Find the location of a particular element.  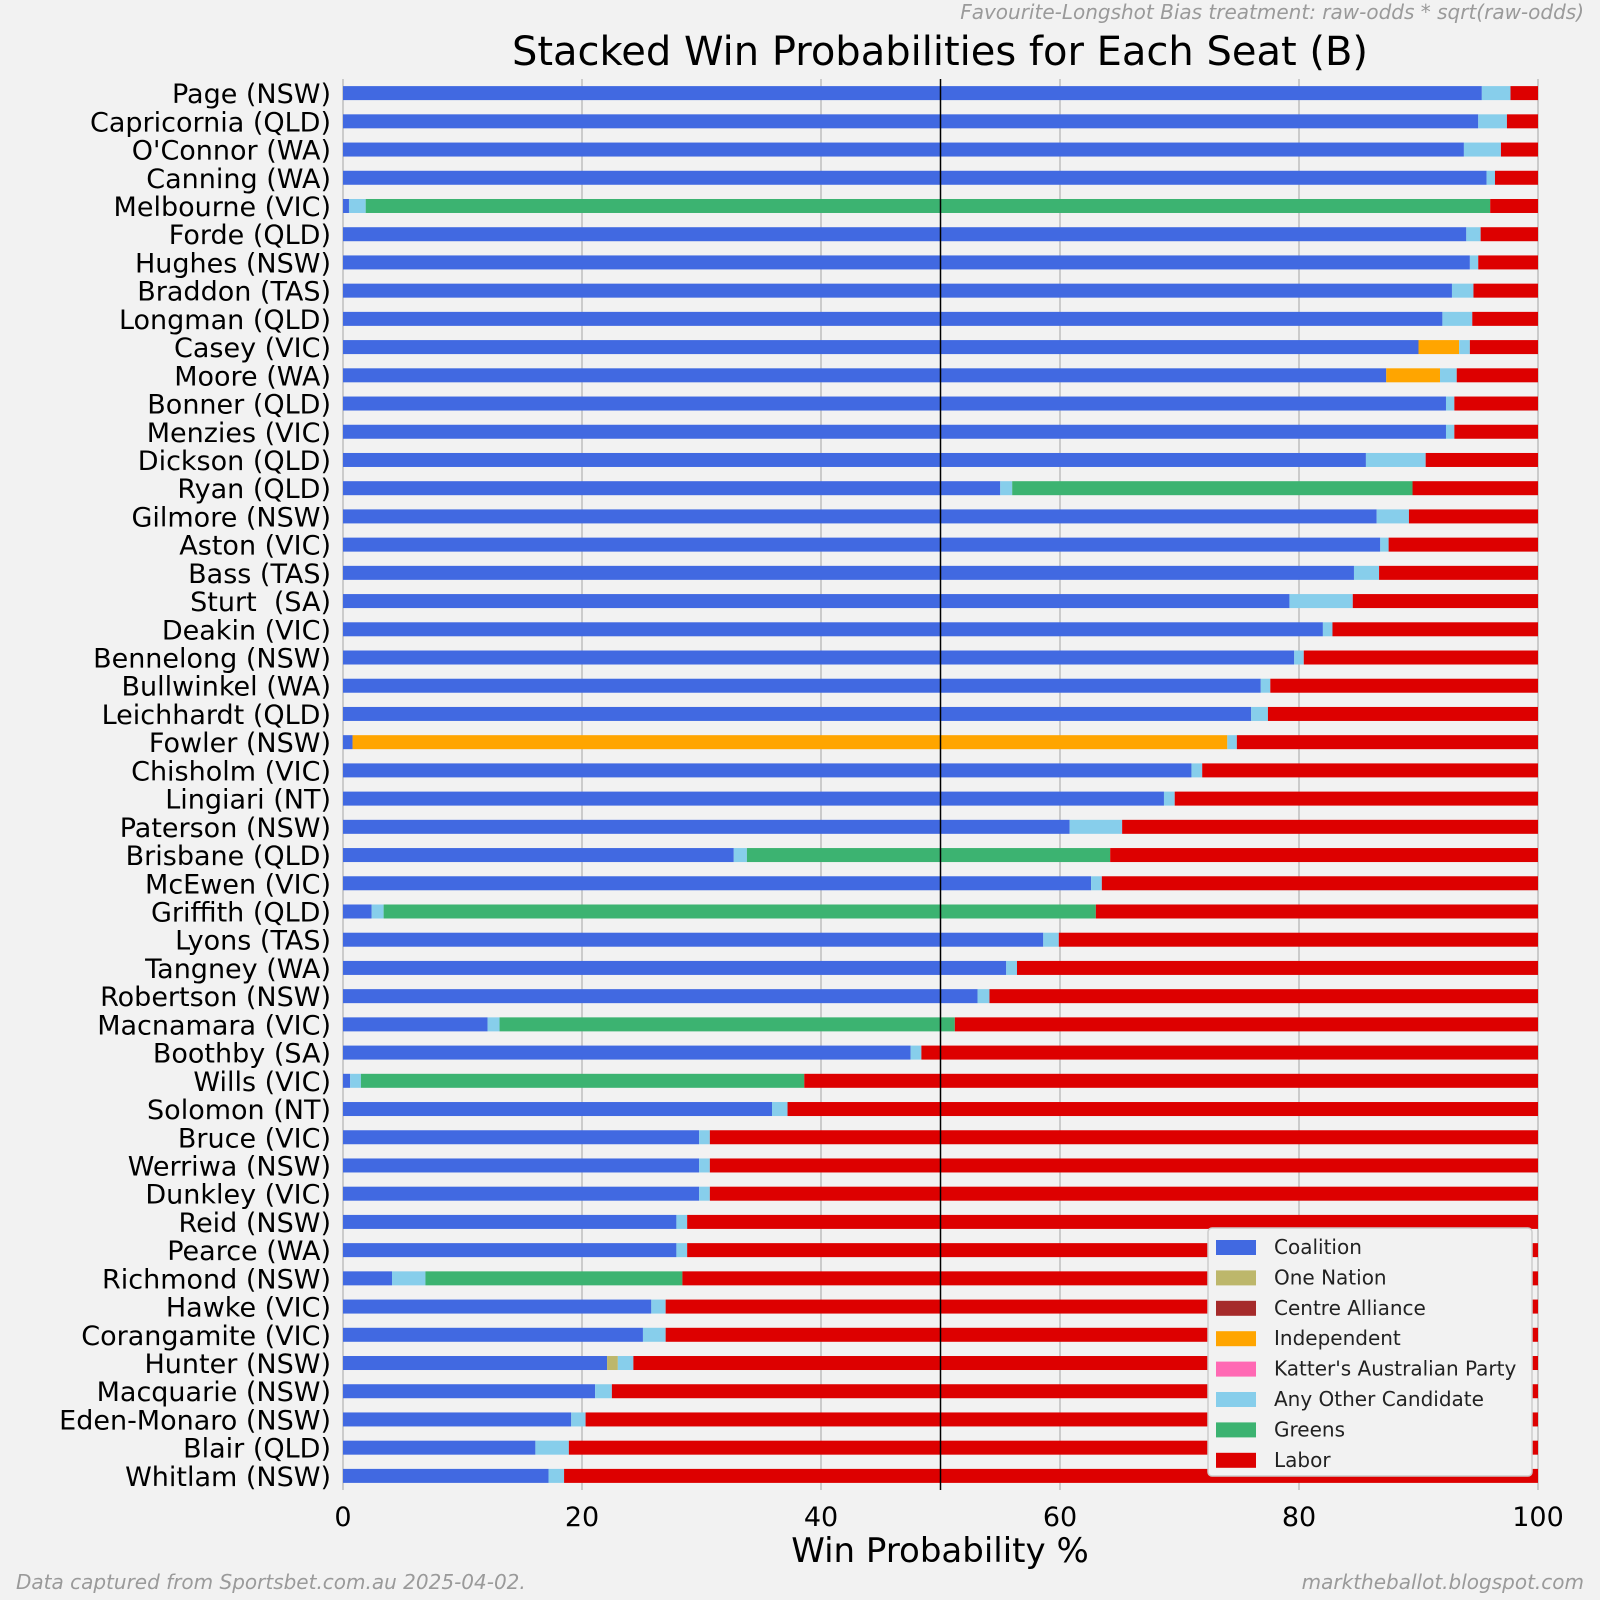

seat-label: Lyons (TAS) is located at coordinates (253, 941).